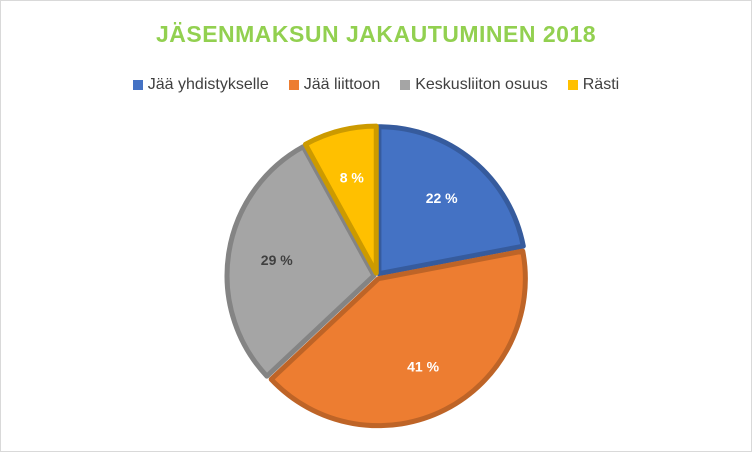 Image resolution: width=752 pixels, height=452 pixels. What do you see at coordinates (352, 178) in the screenshot?
I see `slice-data-label: 8 %` at bounding box center [352, 178].